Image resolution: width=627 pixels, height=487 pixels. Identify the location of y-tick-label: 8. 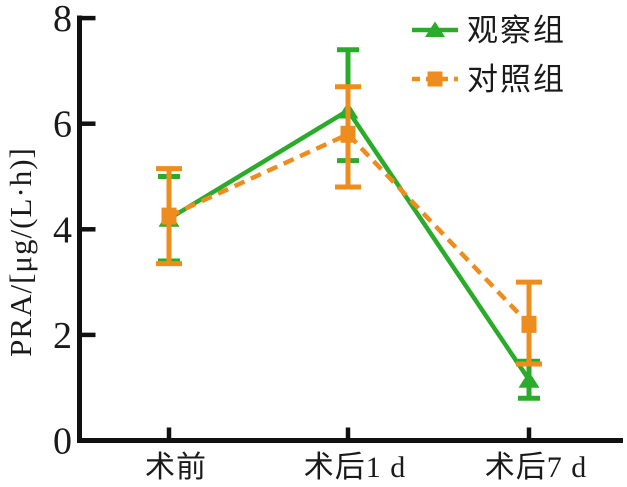
(62, 20).